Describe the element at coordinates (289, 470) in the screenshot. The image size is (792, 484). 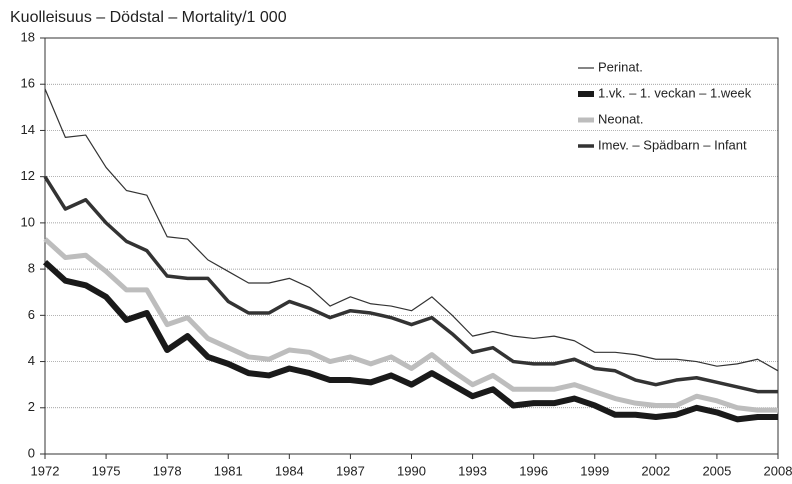
I see `x-tick-label: 1984` at that location.